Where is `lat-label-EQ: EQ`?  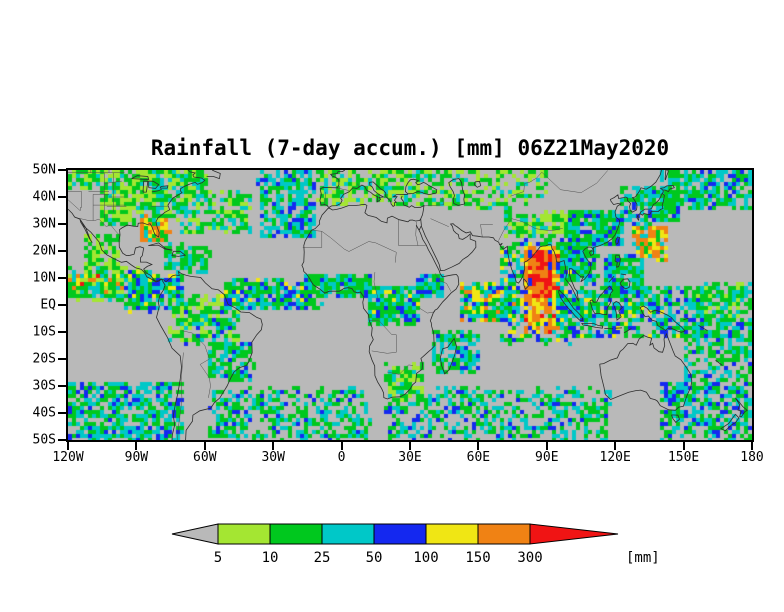 lat-label-EQ: EQ is located at coordinates (48, 305).